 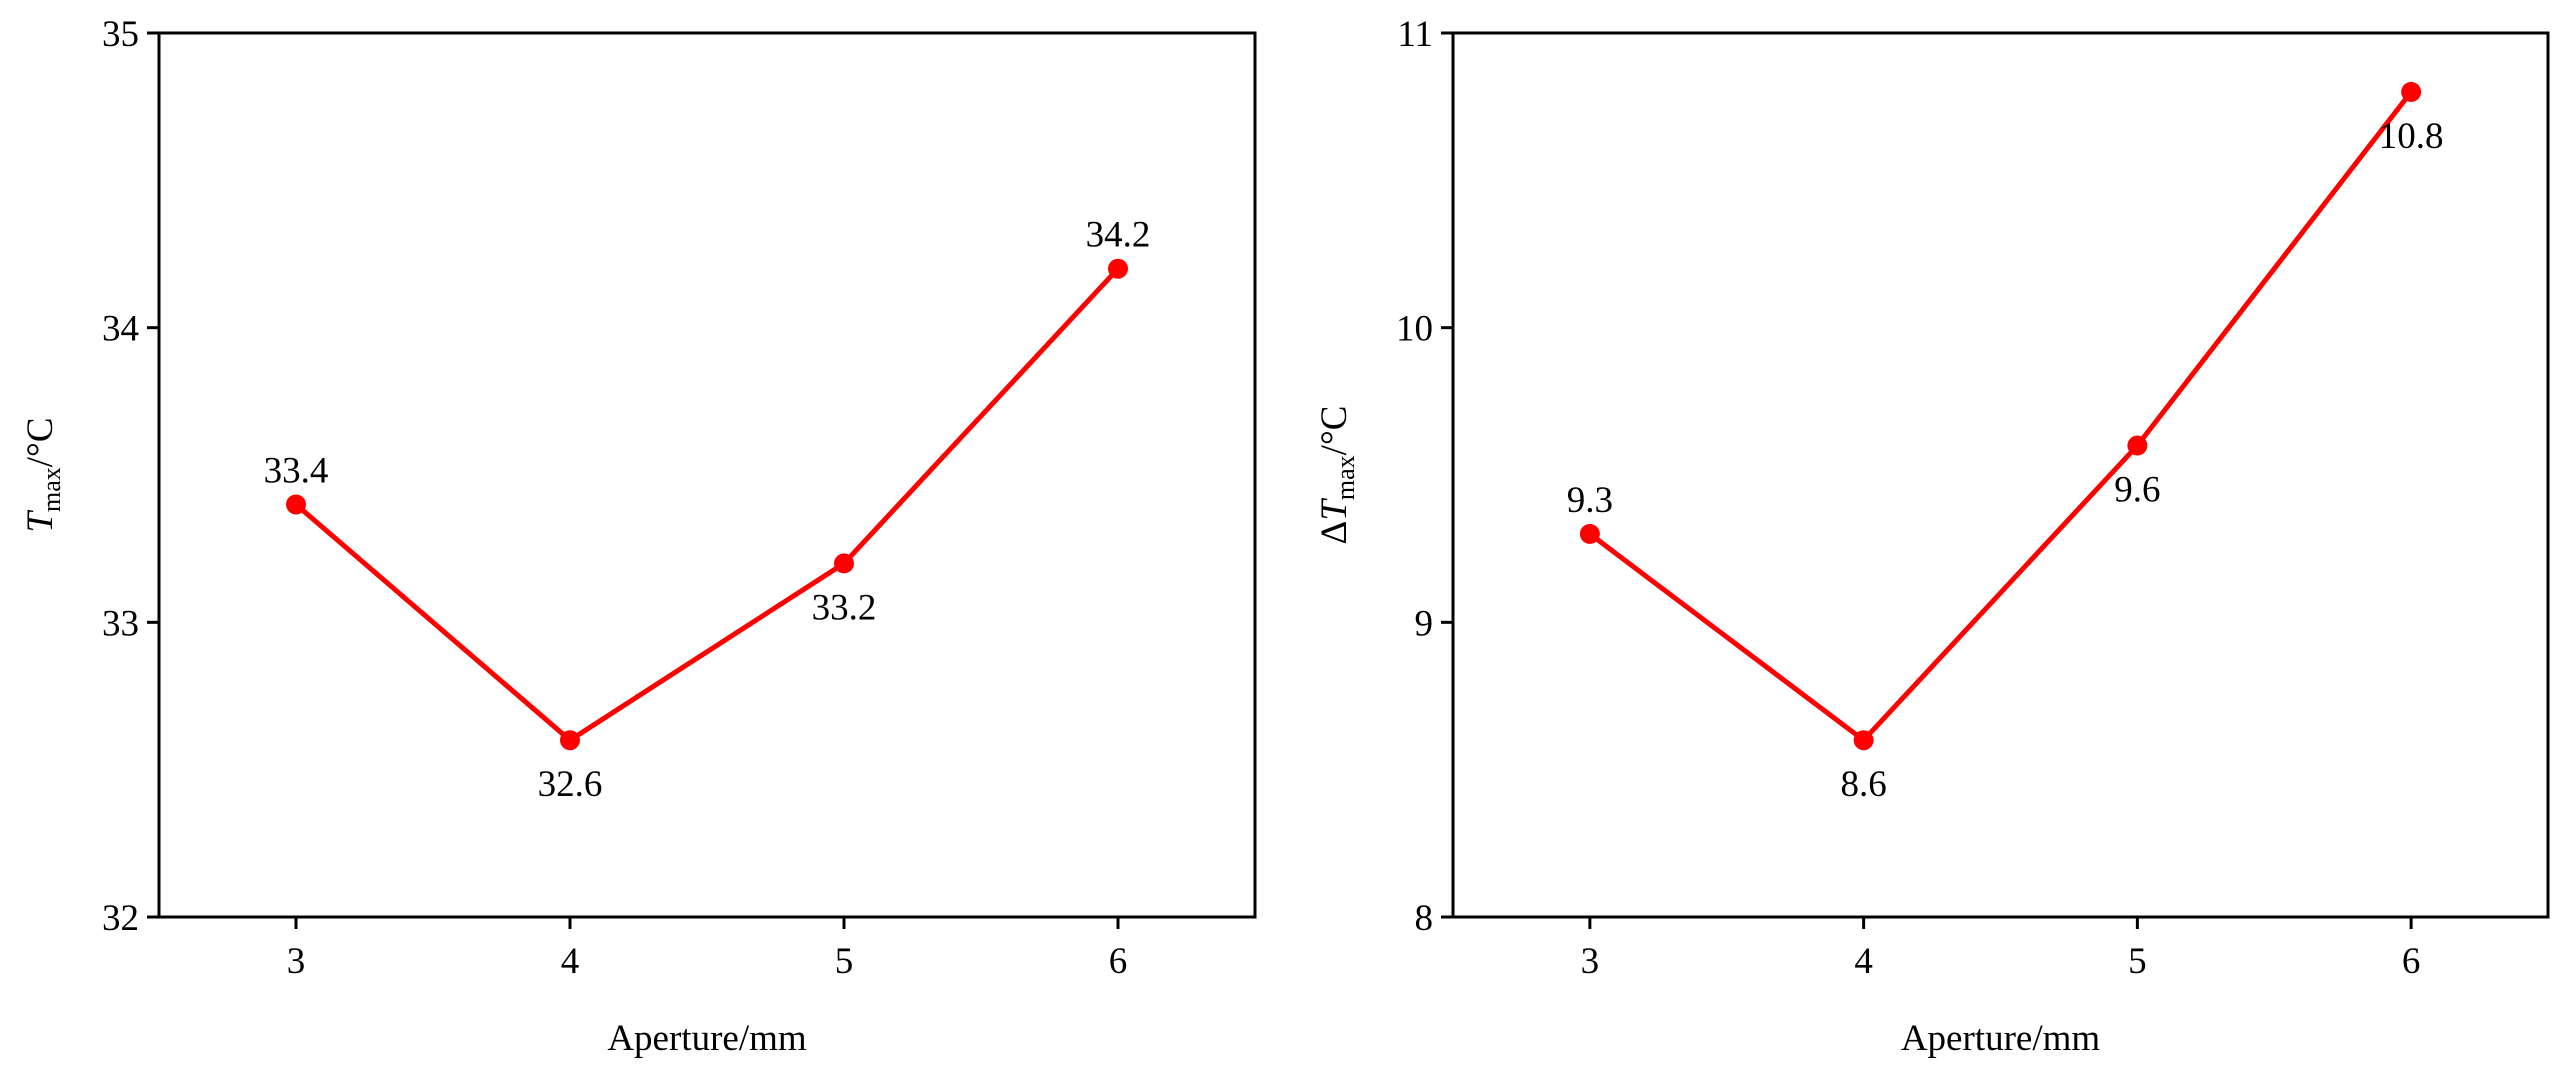 What do you see at coordinates (2411, 136) in the screenshot?
I see `data-label: 10.8` at bounding box center [2411, 136].